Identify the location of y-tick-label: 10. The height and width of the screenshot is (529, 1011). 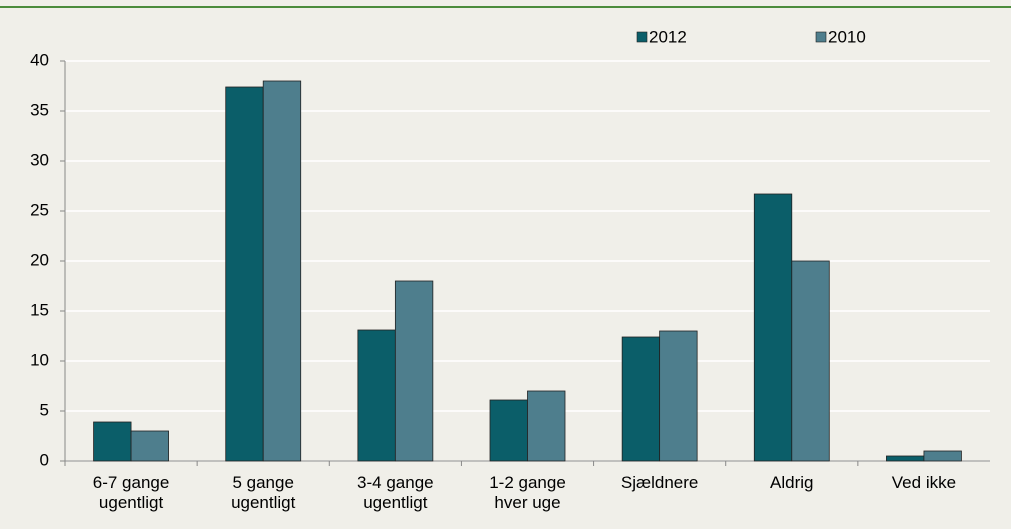
(39, 359).